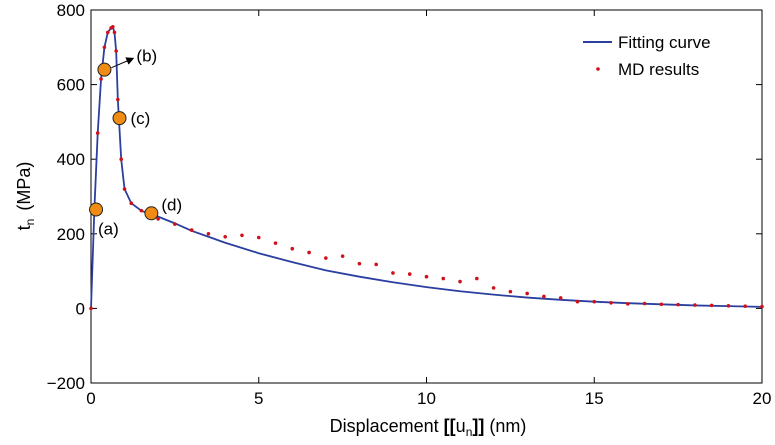 The width and height of the screenshot is (775, 445). What do you see at coordinates (598, 69) in the screenshot?
I see `legend-md-swatch` at bounding box center [598, 69].